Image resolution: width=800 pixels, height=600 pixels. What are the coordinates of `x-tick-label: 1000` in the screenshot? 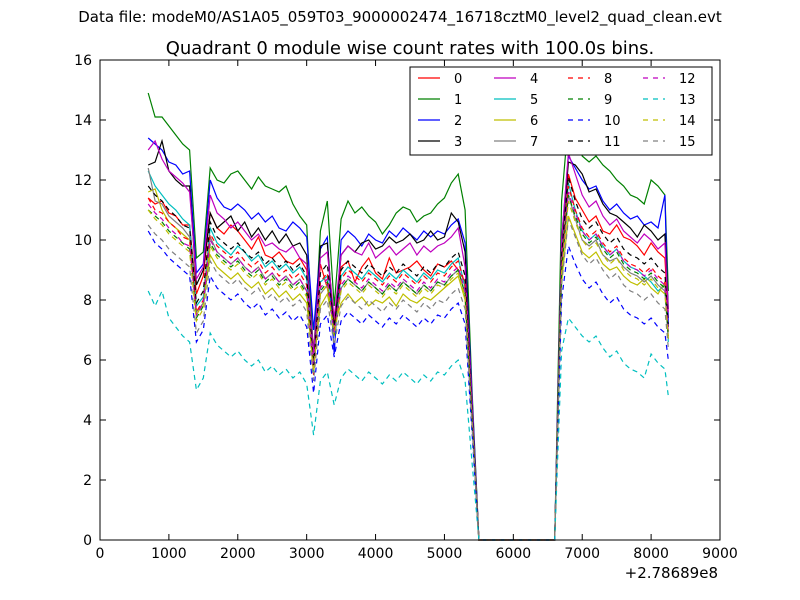 It's located at (169, 554).